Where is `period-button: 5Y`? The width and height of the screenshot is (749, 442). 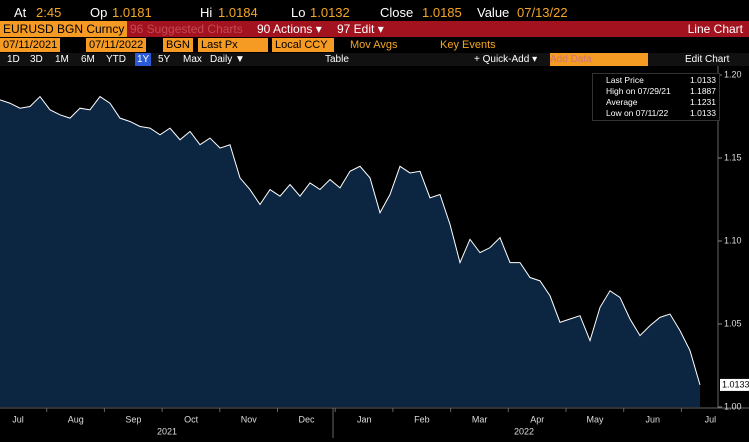 period-button: 5Y is located at coordinates (164, 59).